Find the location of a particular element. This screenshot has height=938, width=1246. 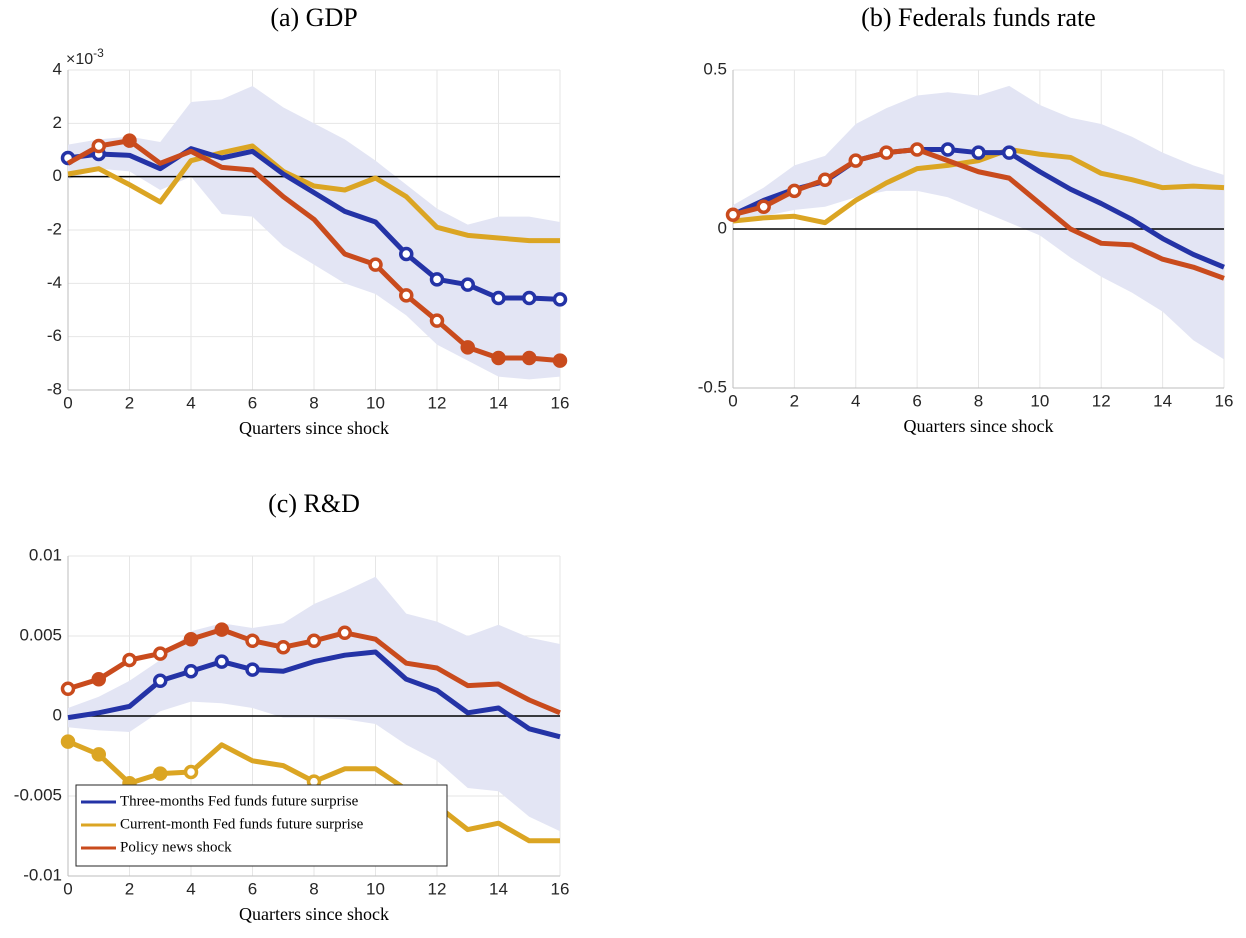

y-tick-label: -6 is located at coordinates (54, 335).